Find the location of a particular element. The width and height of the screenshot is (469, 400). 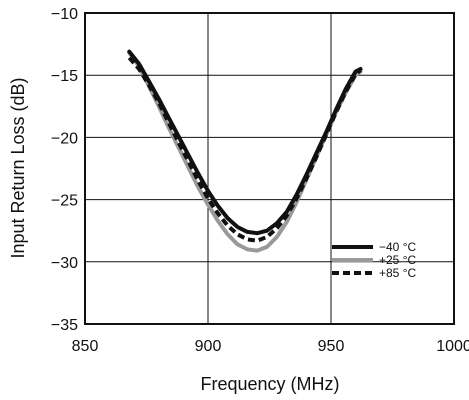

x-axis-title: Frequency (MHz) is located at coordinates (269, 384).